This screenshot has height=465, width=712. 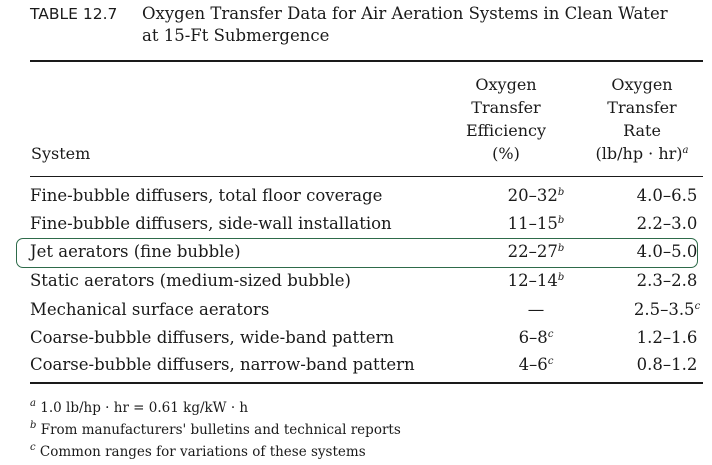 I want to click on efficiency-value: 4–6, so click(x=533, y=364).